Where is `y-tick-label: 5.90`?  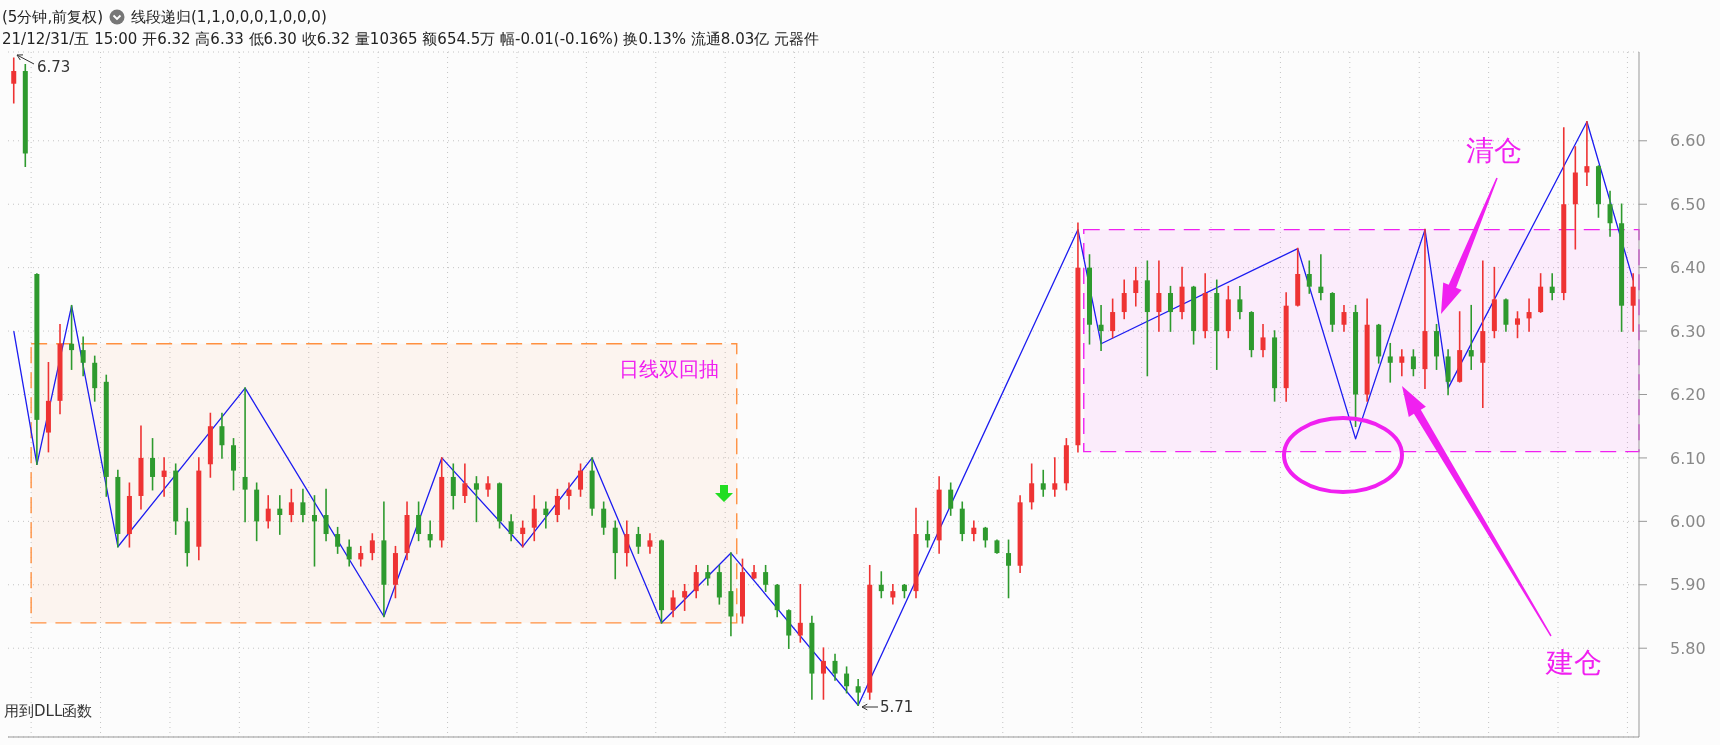
y-tick-label: 5.90 is located at coordinates (1688, 585).